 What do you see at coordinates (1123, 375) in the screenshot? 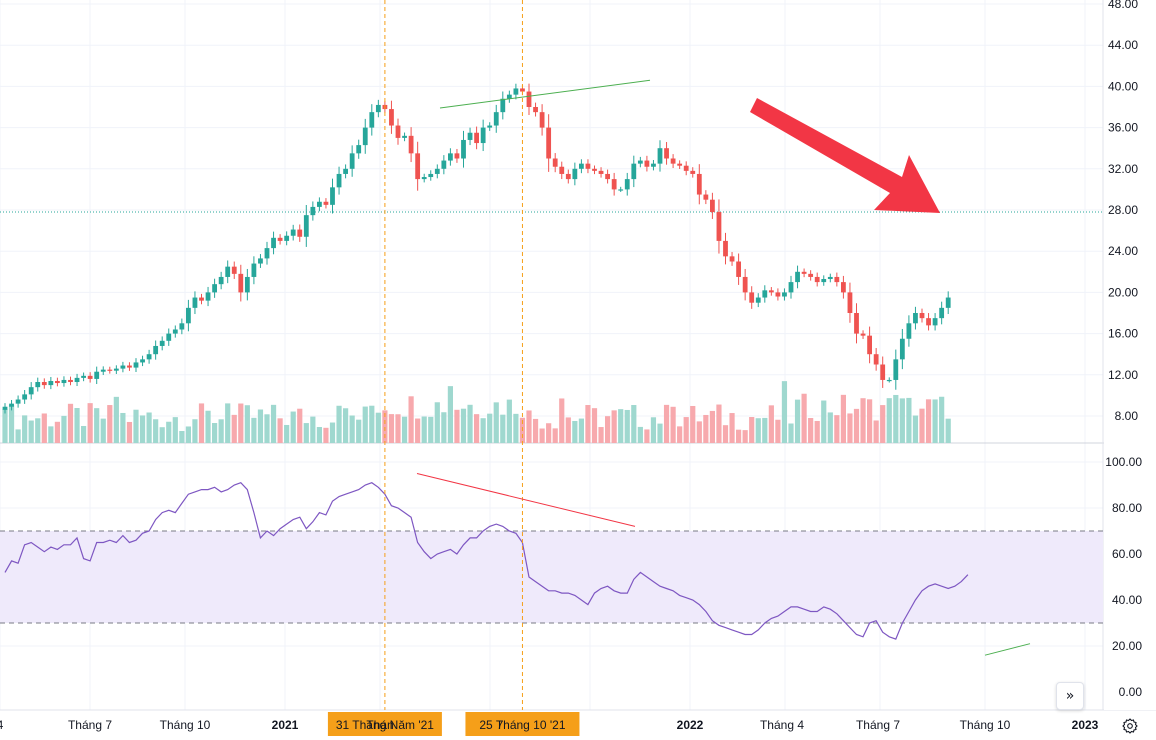
I see `price-tick-label: 12.00` at bounding box center [1123, 375].